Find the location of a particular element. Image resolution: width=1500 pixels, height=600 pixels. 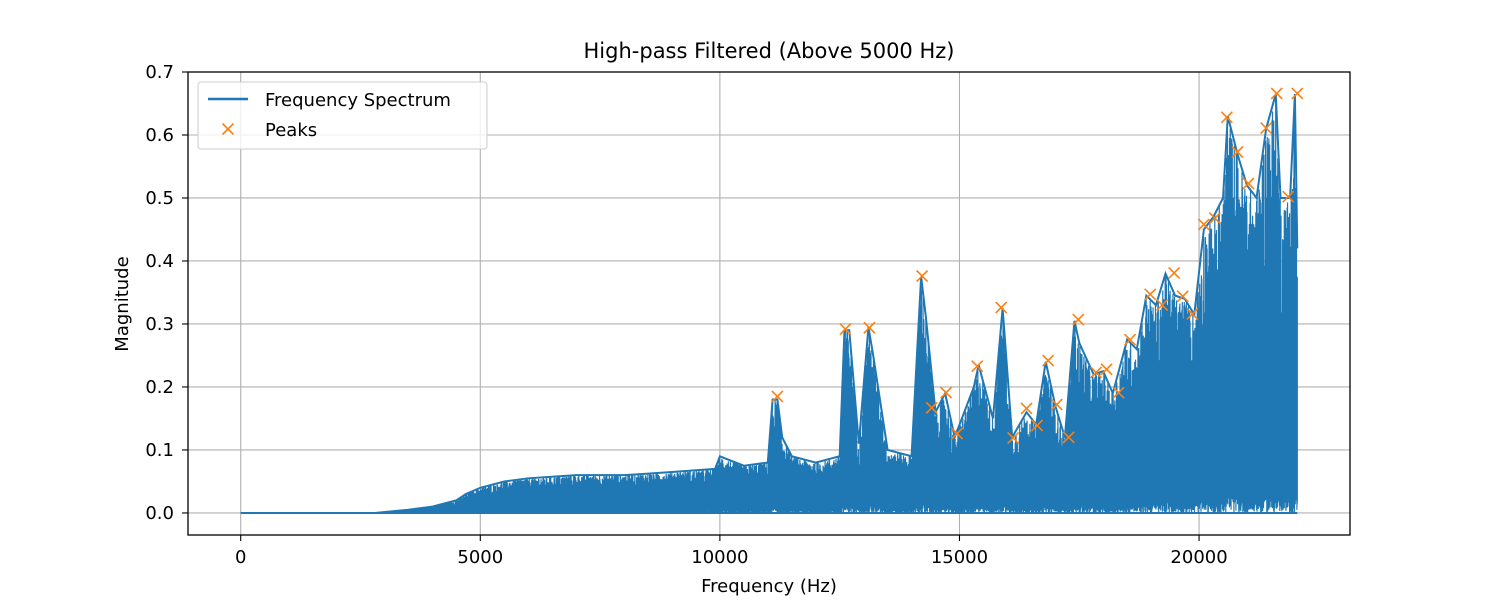

chart-title: High-pass Filtered (Above 5000 Hz) is located at coordinates (769, 51).